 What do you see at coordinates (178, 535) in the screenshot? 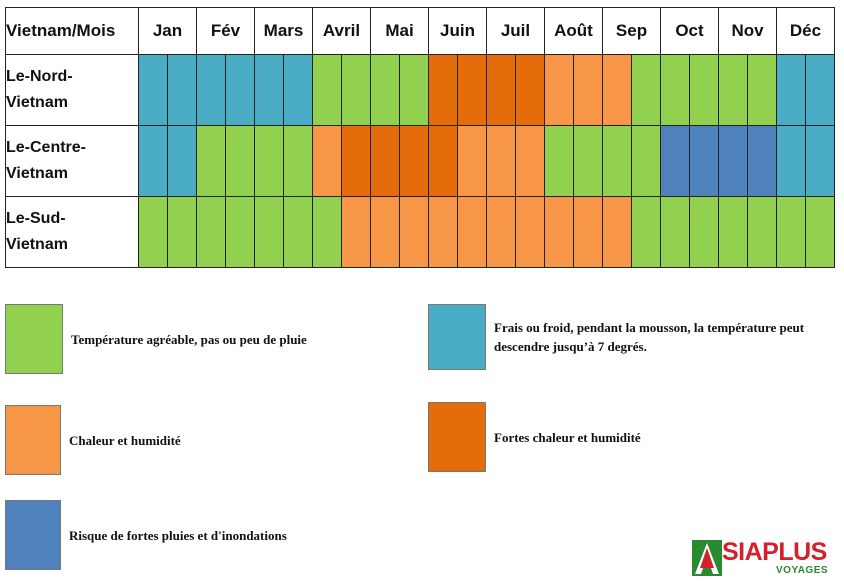
I see `legend-label-inondations: Risque de fortes pluies et d'inondations` at bounding box center [178, 535].